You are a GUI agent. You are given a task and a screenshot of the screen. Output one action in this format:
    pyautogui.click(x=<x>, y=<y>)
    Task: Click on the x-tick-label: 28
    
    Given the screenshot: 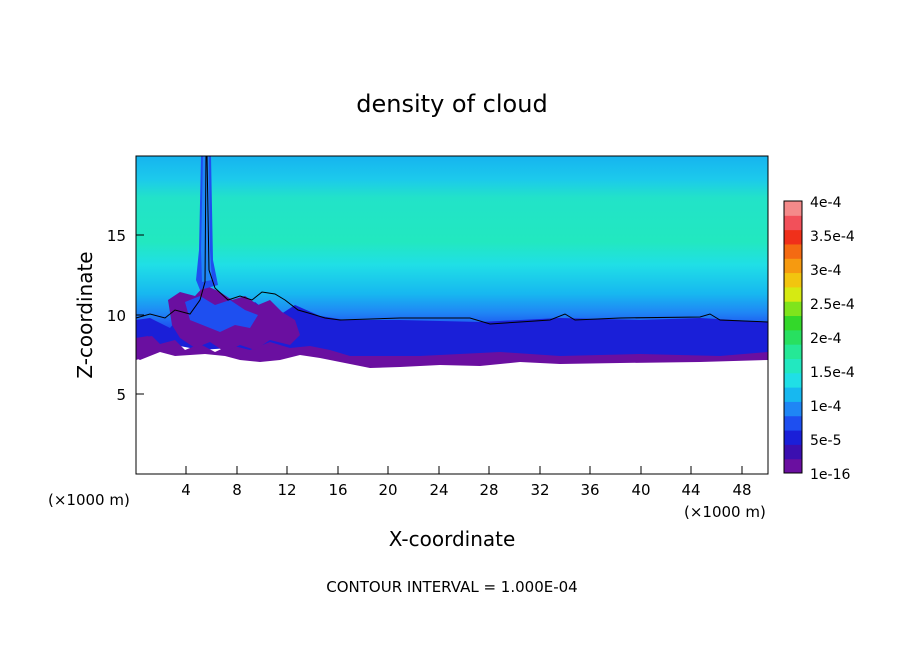 What is the action you would take?
    pyautogui.click(x=488, y=490)
    